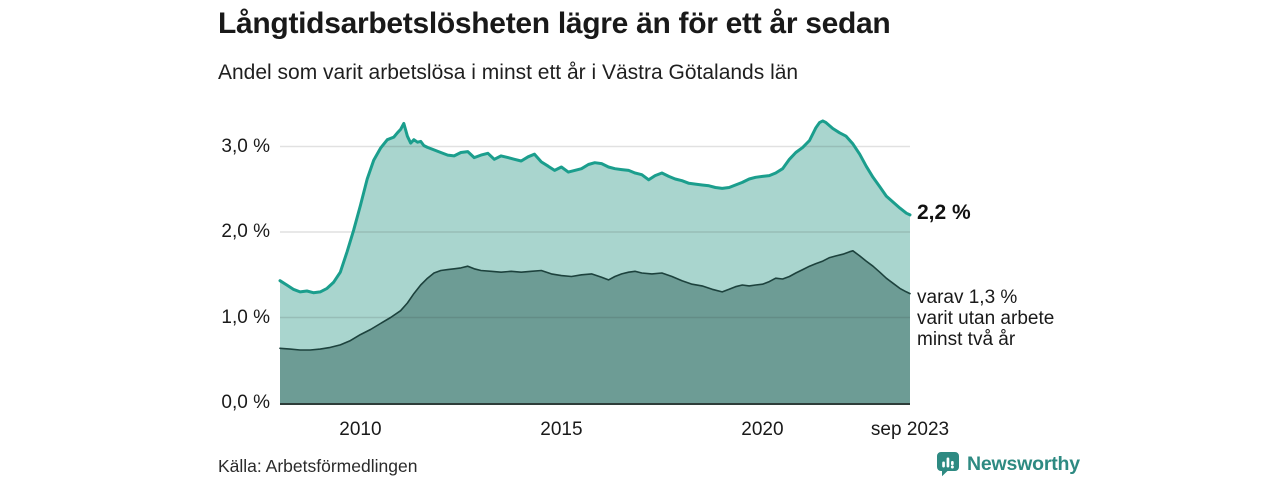  What do you see at coordinates (360, 429) in the screenshot?
I see `x-tick-label: 2010` at bounding box center [360, 429].